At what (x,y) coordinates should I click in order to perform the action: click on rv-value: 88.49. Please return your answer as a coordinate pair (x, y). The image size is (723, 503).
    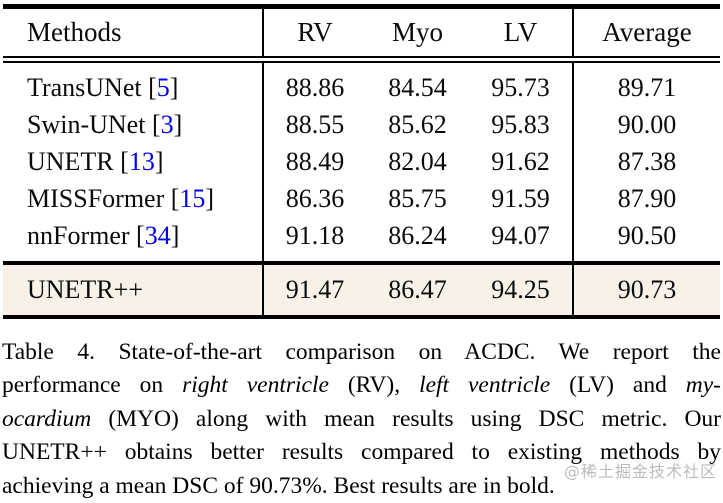
    Looking at the image, I should click on (314, 161).